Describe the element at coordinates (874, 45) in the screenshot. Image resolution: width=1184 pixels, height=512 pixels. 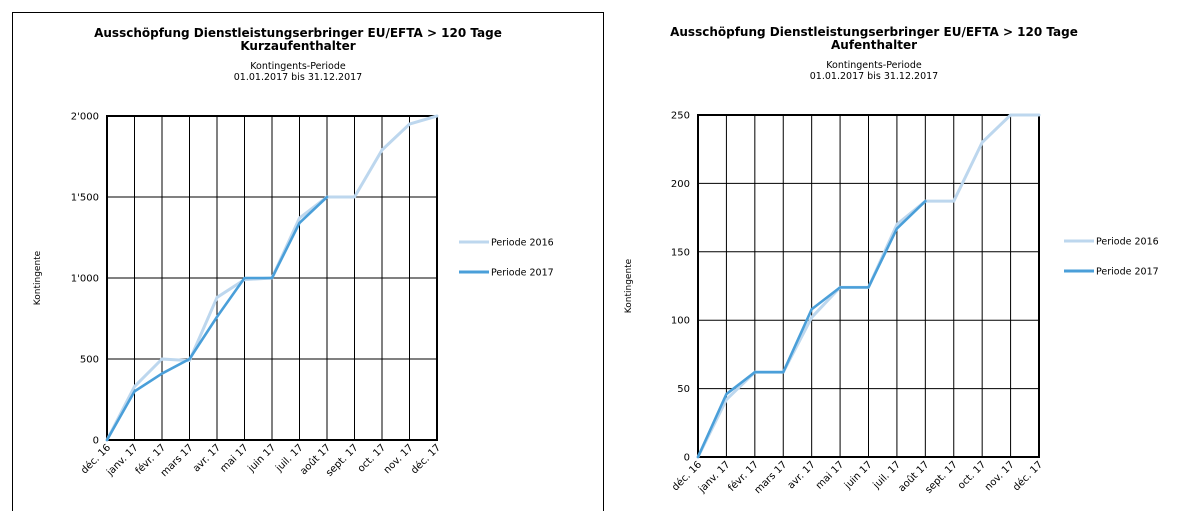
I see `chart-title-line2: Aufenthalter` at that location.